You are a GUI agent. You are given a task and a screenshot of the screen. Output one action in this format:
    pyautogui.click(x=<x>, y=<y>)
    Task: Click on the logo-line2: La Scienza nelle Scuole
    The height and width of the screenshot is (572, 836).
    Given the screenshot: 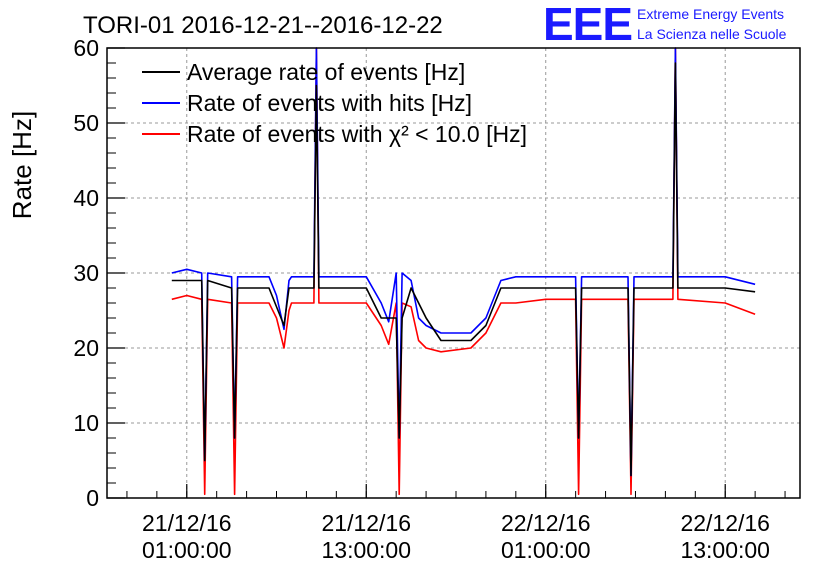 What is the action you would take?
    pyautogui.click(x=712, y=34)
    